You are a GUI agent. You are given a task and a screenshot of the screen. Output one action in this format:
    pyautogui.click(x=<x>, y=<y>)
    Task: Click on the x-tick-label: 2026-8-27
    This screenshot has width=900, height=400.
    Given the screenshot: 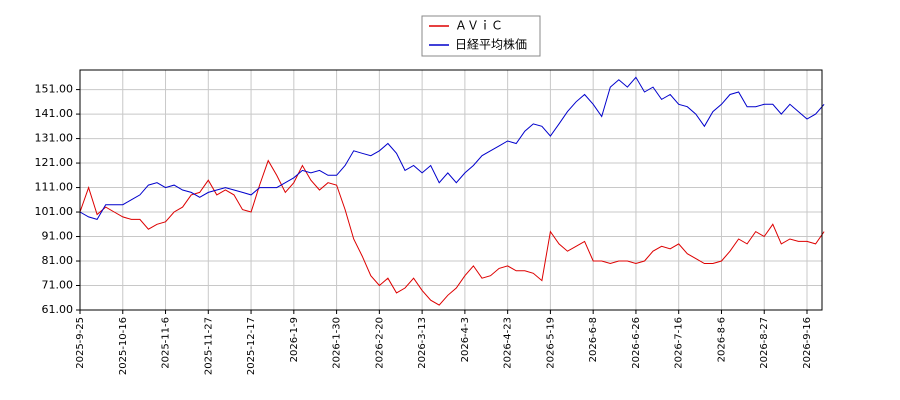 What is the action you would take?
    pyautogui.click(x=764, y=343)
    